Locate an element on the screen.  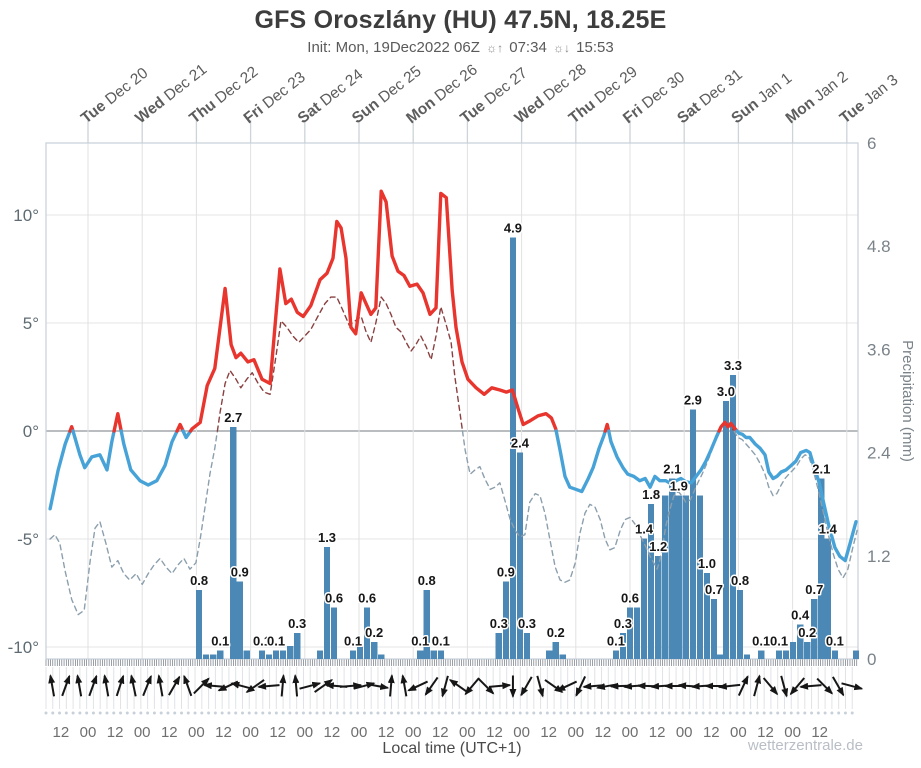
temp-tick-label: -10° is located at coordinates (23, 647).